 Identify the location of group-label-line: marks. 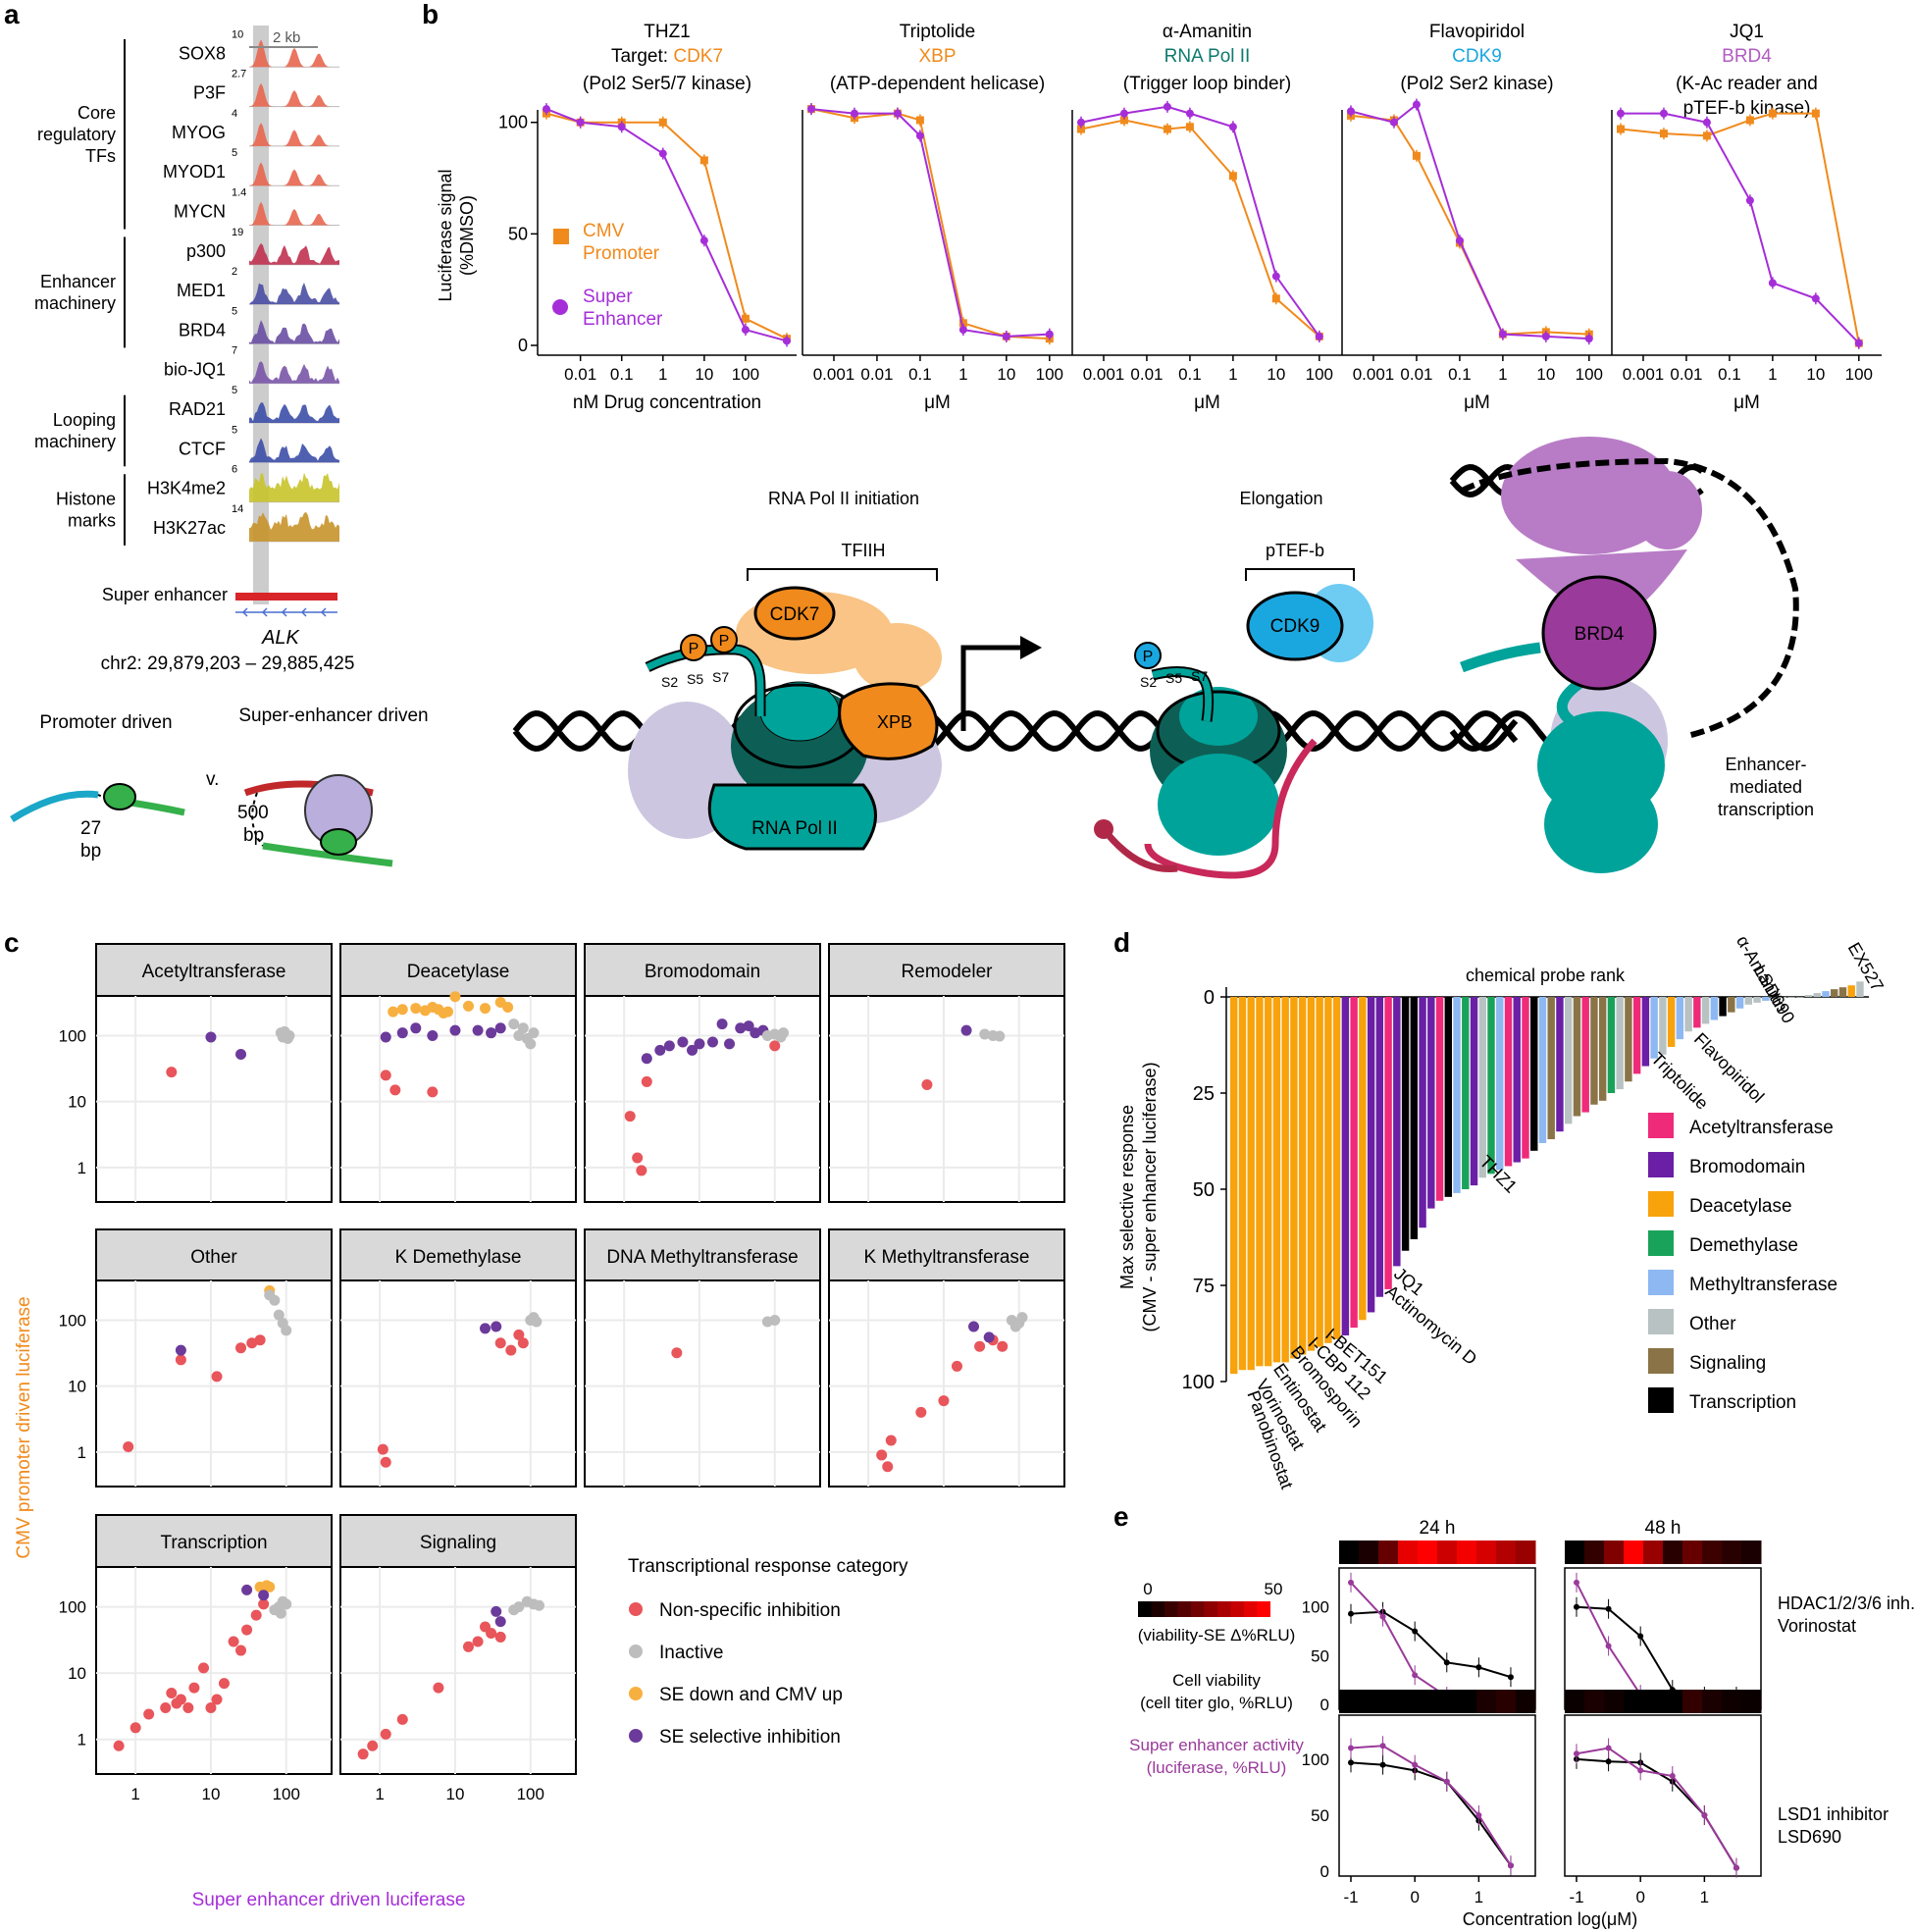
(92, 521).